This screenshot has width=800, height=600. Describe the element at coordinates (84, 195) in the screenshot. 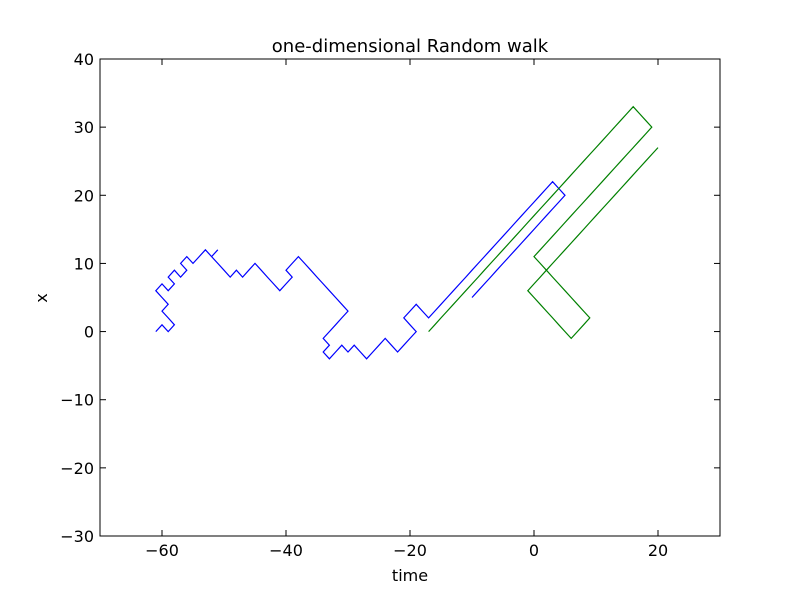

I see `y-tick-label: 20` at that location.